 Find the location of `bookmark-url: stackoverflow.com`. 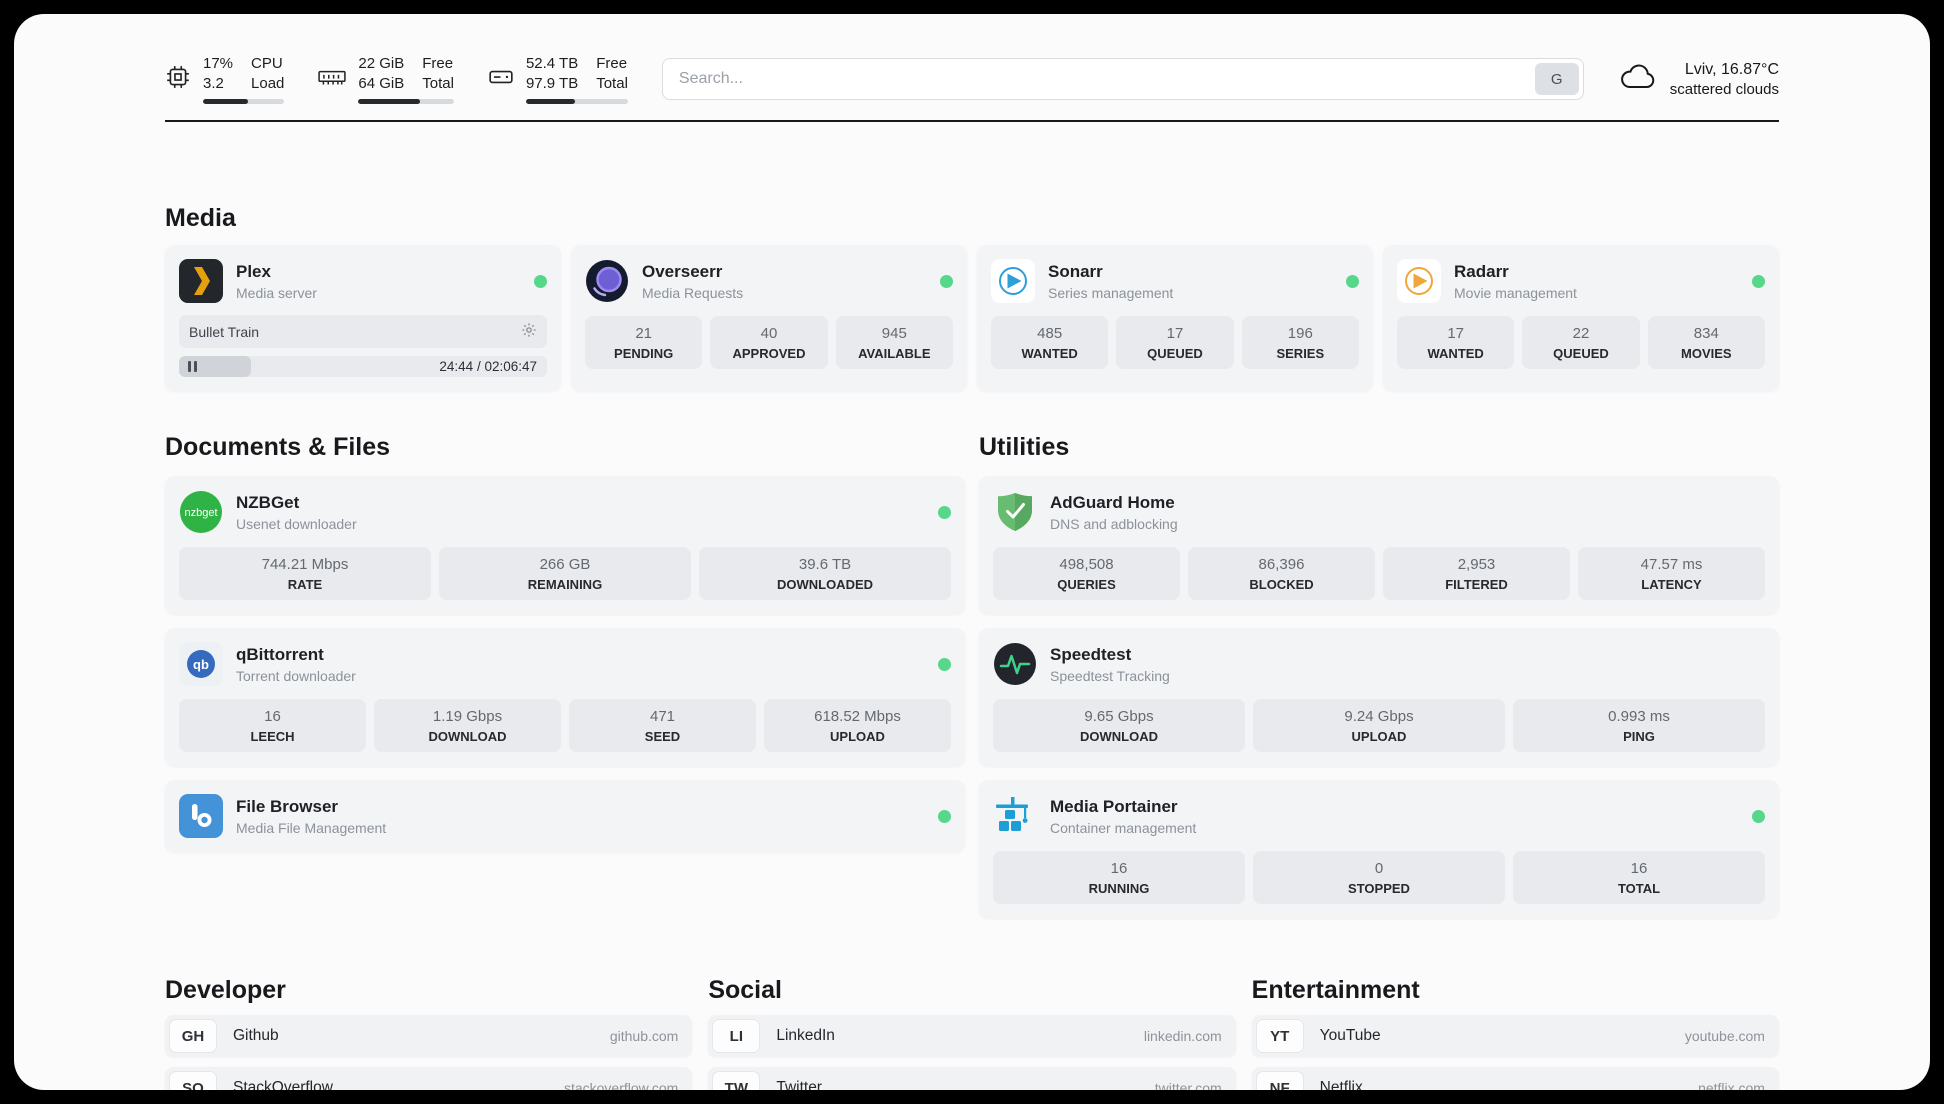

bookmark-url: stackoverflow.com is located at coordinates (621, 1085).